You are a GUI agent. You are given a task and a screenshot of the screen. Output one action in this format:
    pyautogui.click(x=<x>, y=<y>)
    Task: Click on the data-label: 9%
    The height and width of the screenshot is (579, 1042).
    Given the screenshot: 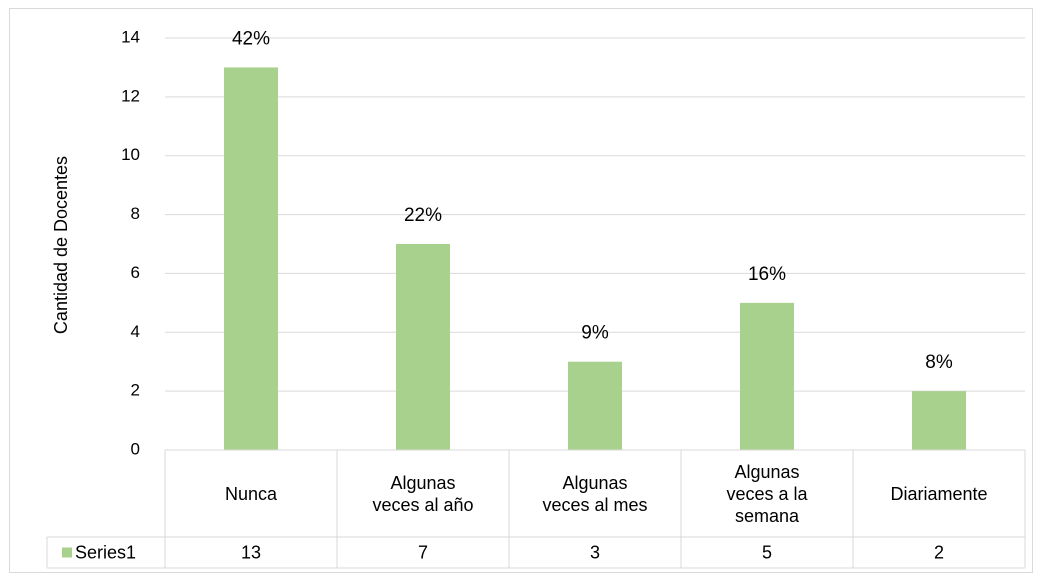 What is the action you would take?
    pyautogui.click(x=595, y=333)
    